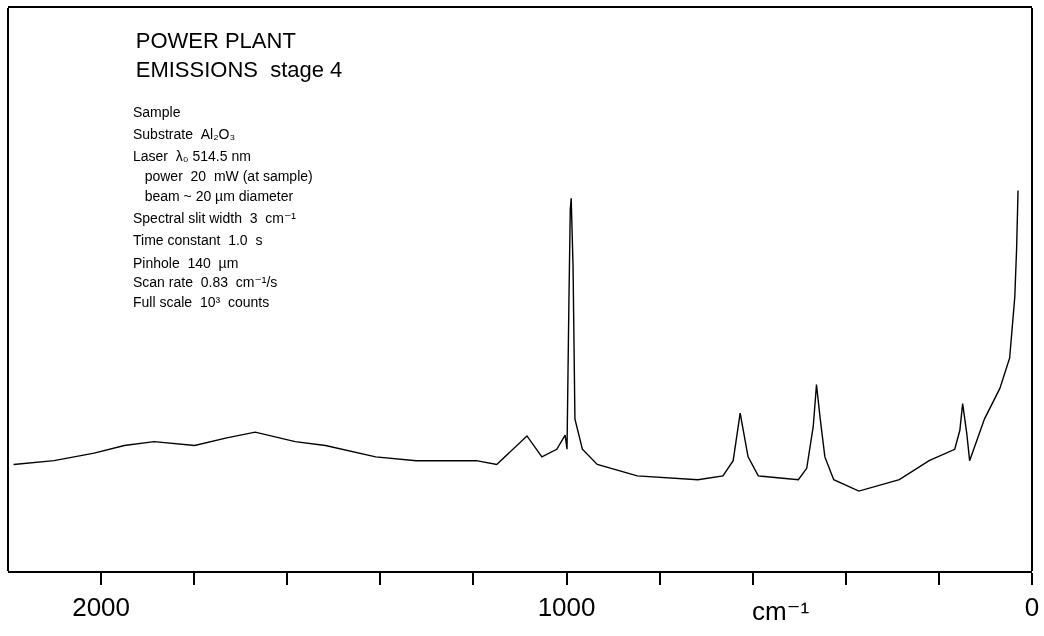 The height and width of the screenshot is (636, 1044). What do you see at coordinates (201, 302) in the screenshot?
I see `annotation: Full scale 10³ counts` at bounding box center [201, 302].